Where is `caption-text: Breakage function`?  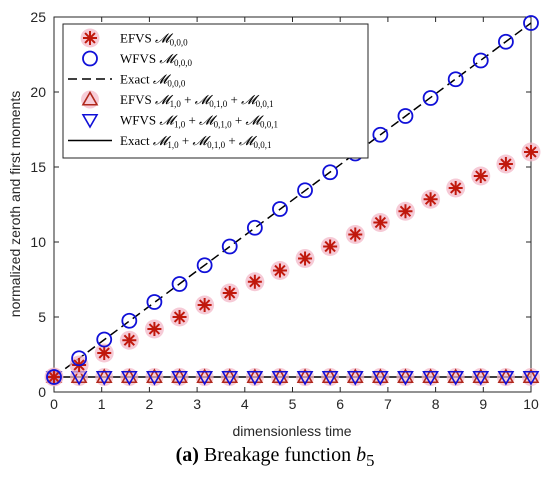 caption-text: Breakage function is located at coordinates (277, 455).